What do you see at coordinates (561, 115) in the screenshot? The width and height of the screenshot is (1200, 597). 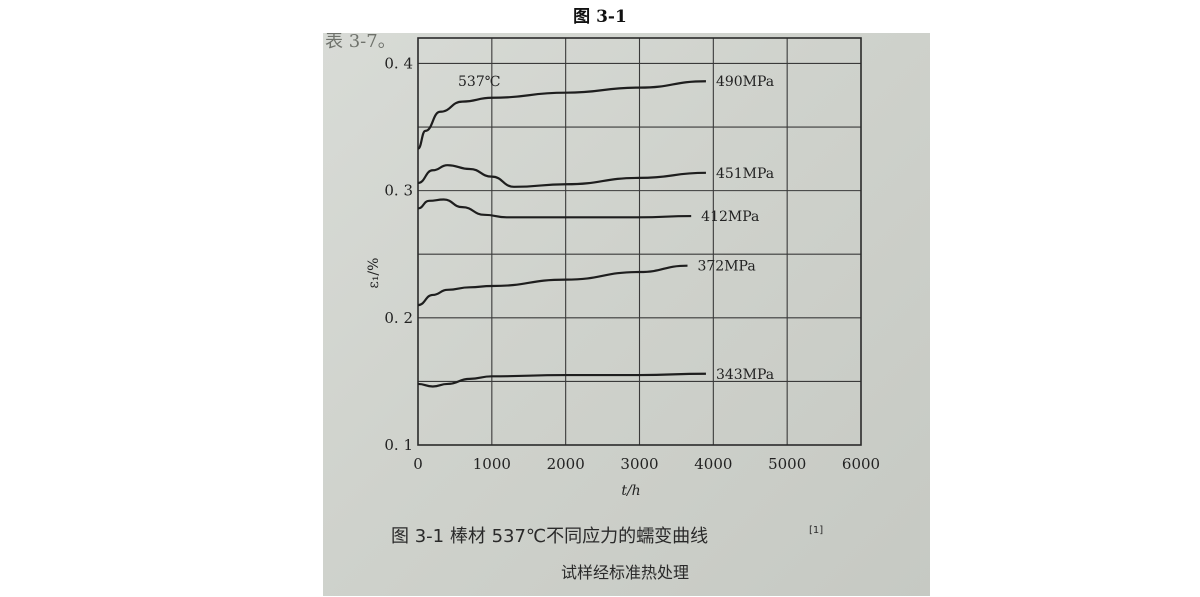 I see `series-line-490mpa` at bounding box center [561, 115].